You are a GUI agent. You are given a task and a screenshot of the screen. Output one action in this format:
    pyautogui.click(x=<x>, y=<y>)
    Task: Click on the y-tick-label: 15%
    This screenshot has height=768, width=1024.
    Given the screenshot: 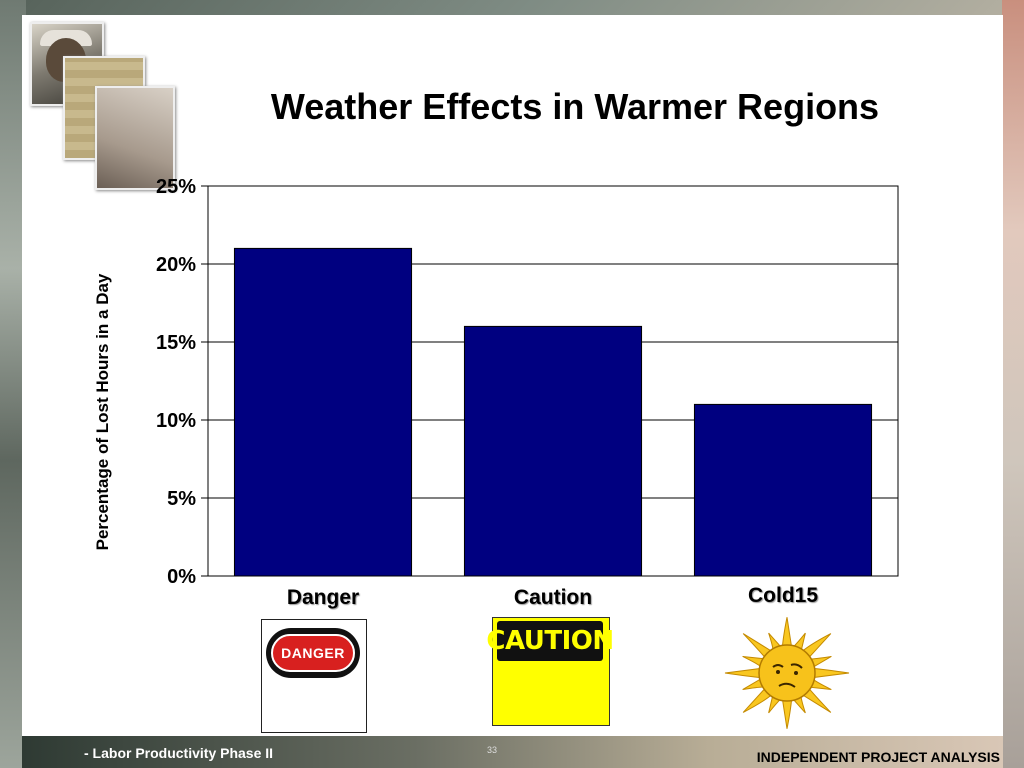 What is the action you would take?
    pyautogui.click(x=176, y=343)
    